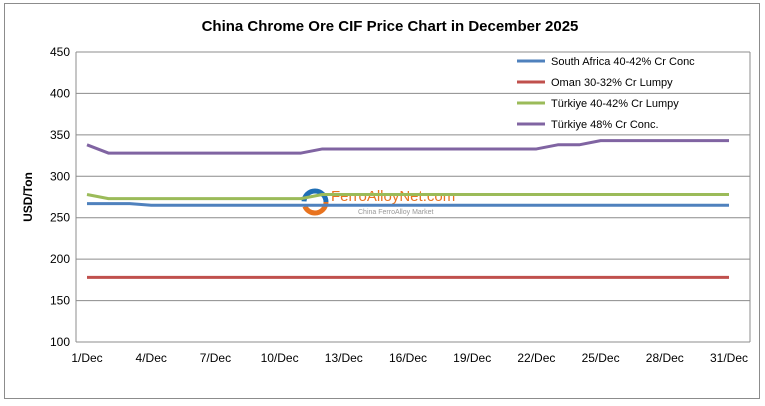 The height and width of the screenshot is (406, 765). What do you see at coordinates (472, 358) in the screenshot?
I see `x-tick-label: 19/Dec` at bounding box center [472, 358].